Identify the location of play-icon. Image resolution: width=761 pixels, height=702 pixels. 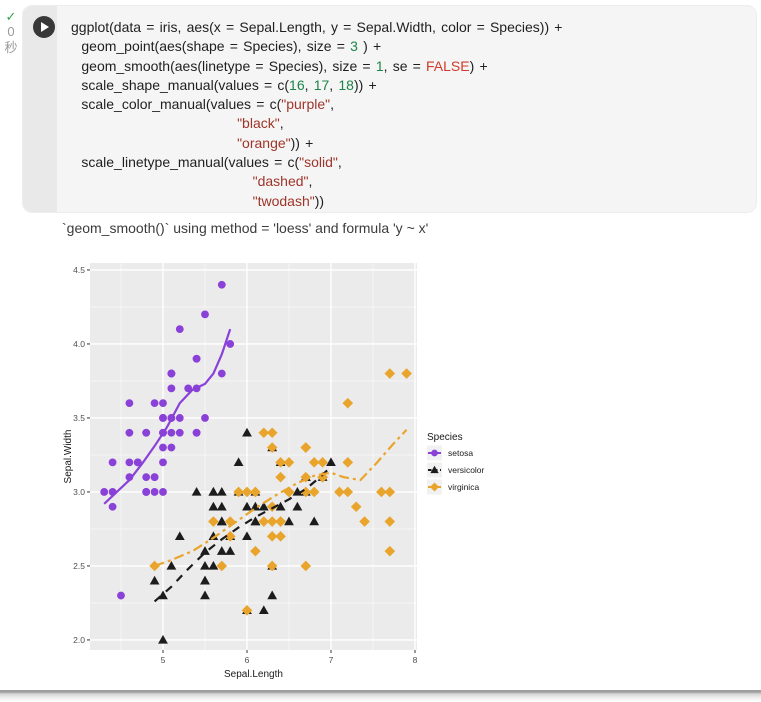
(45, 27).